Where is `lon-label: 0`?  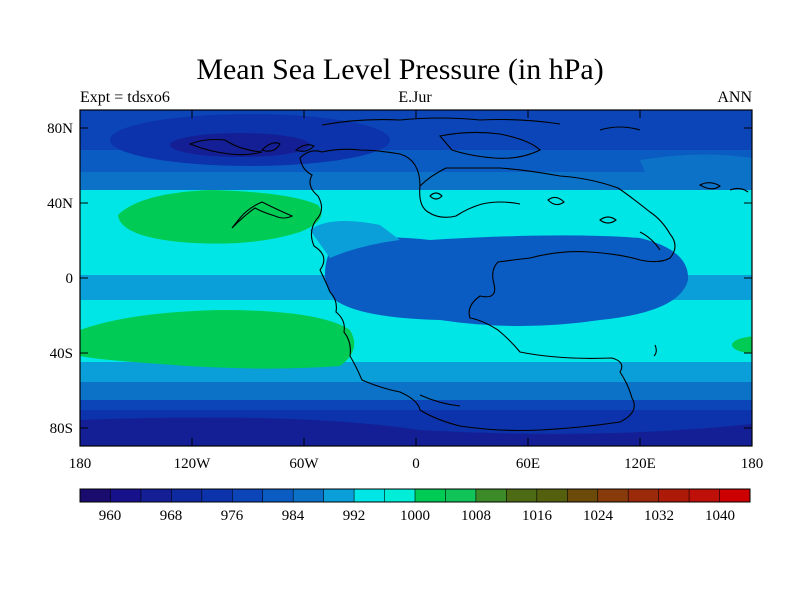 lon-label: 0 is located at coordinates (416, 464).